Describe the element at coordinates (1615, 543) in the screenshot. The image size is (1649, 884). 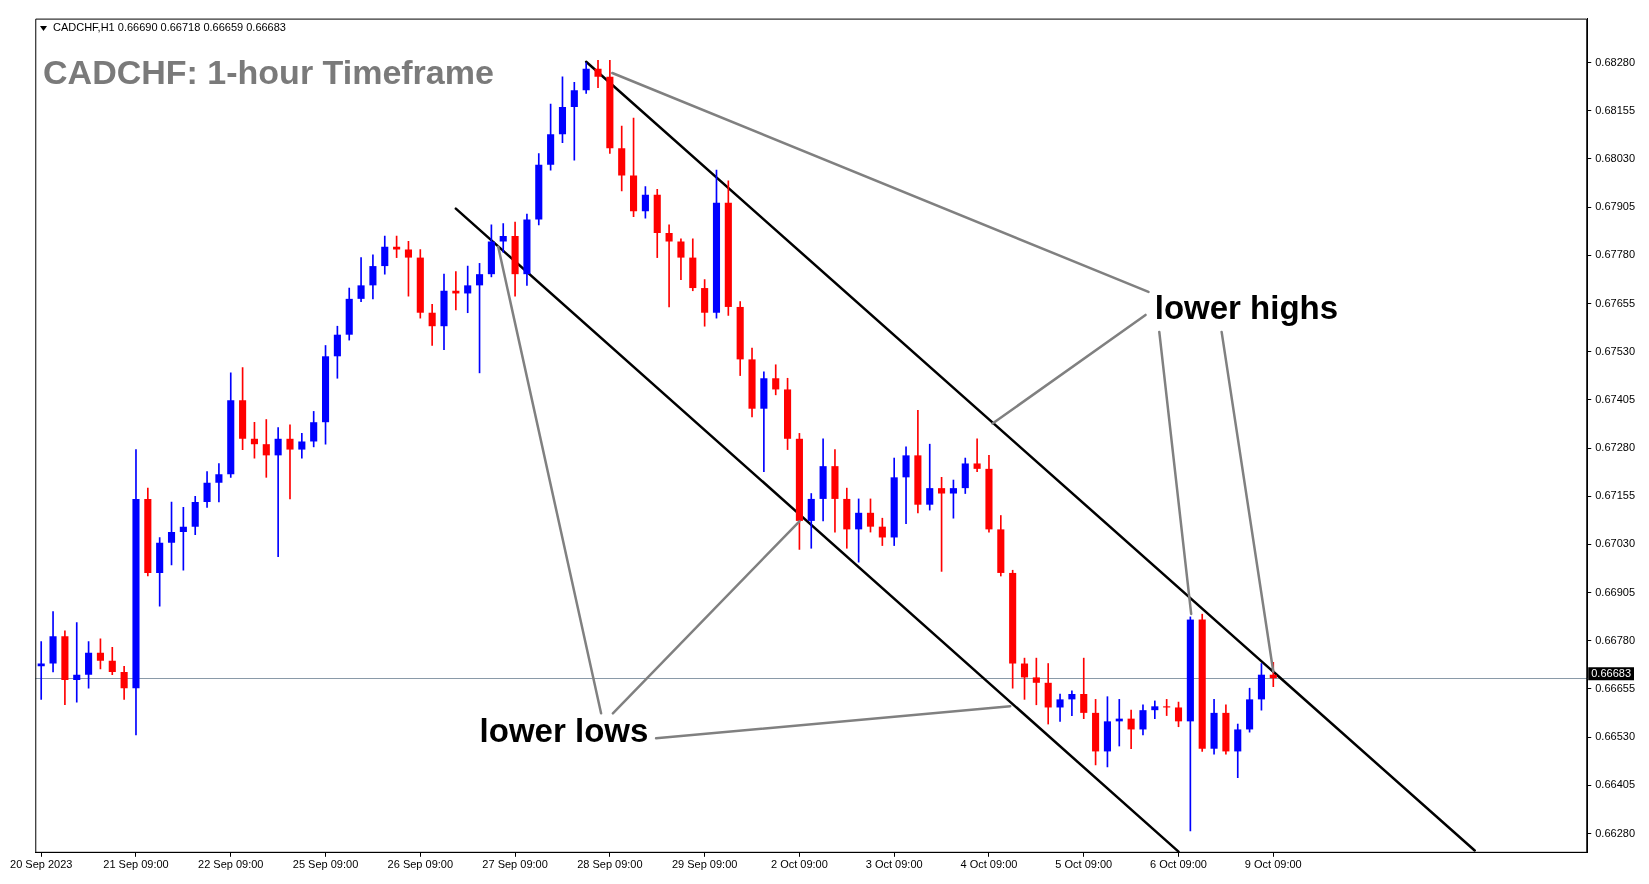
I see `y-tick-label: 0.67030` at that location.